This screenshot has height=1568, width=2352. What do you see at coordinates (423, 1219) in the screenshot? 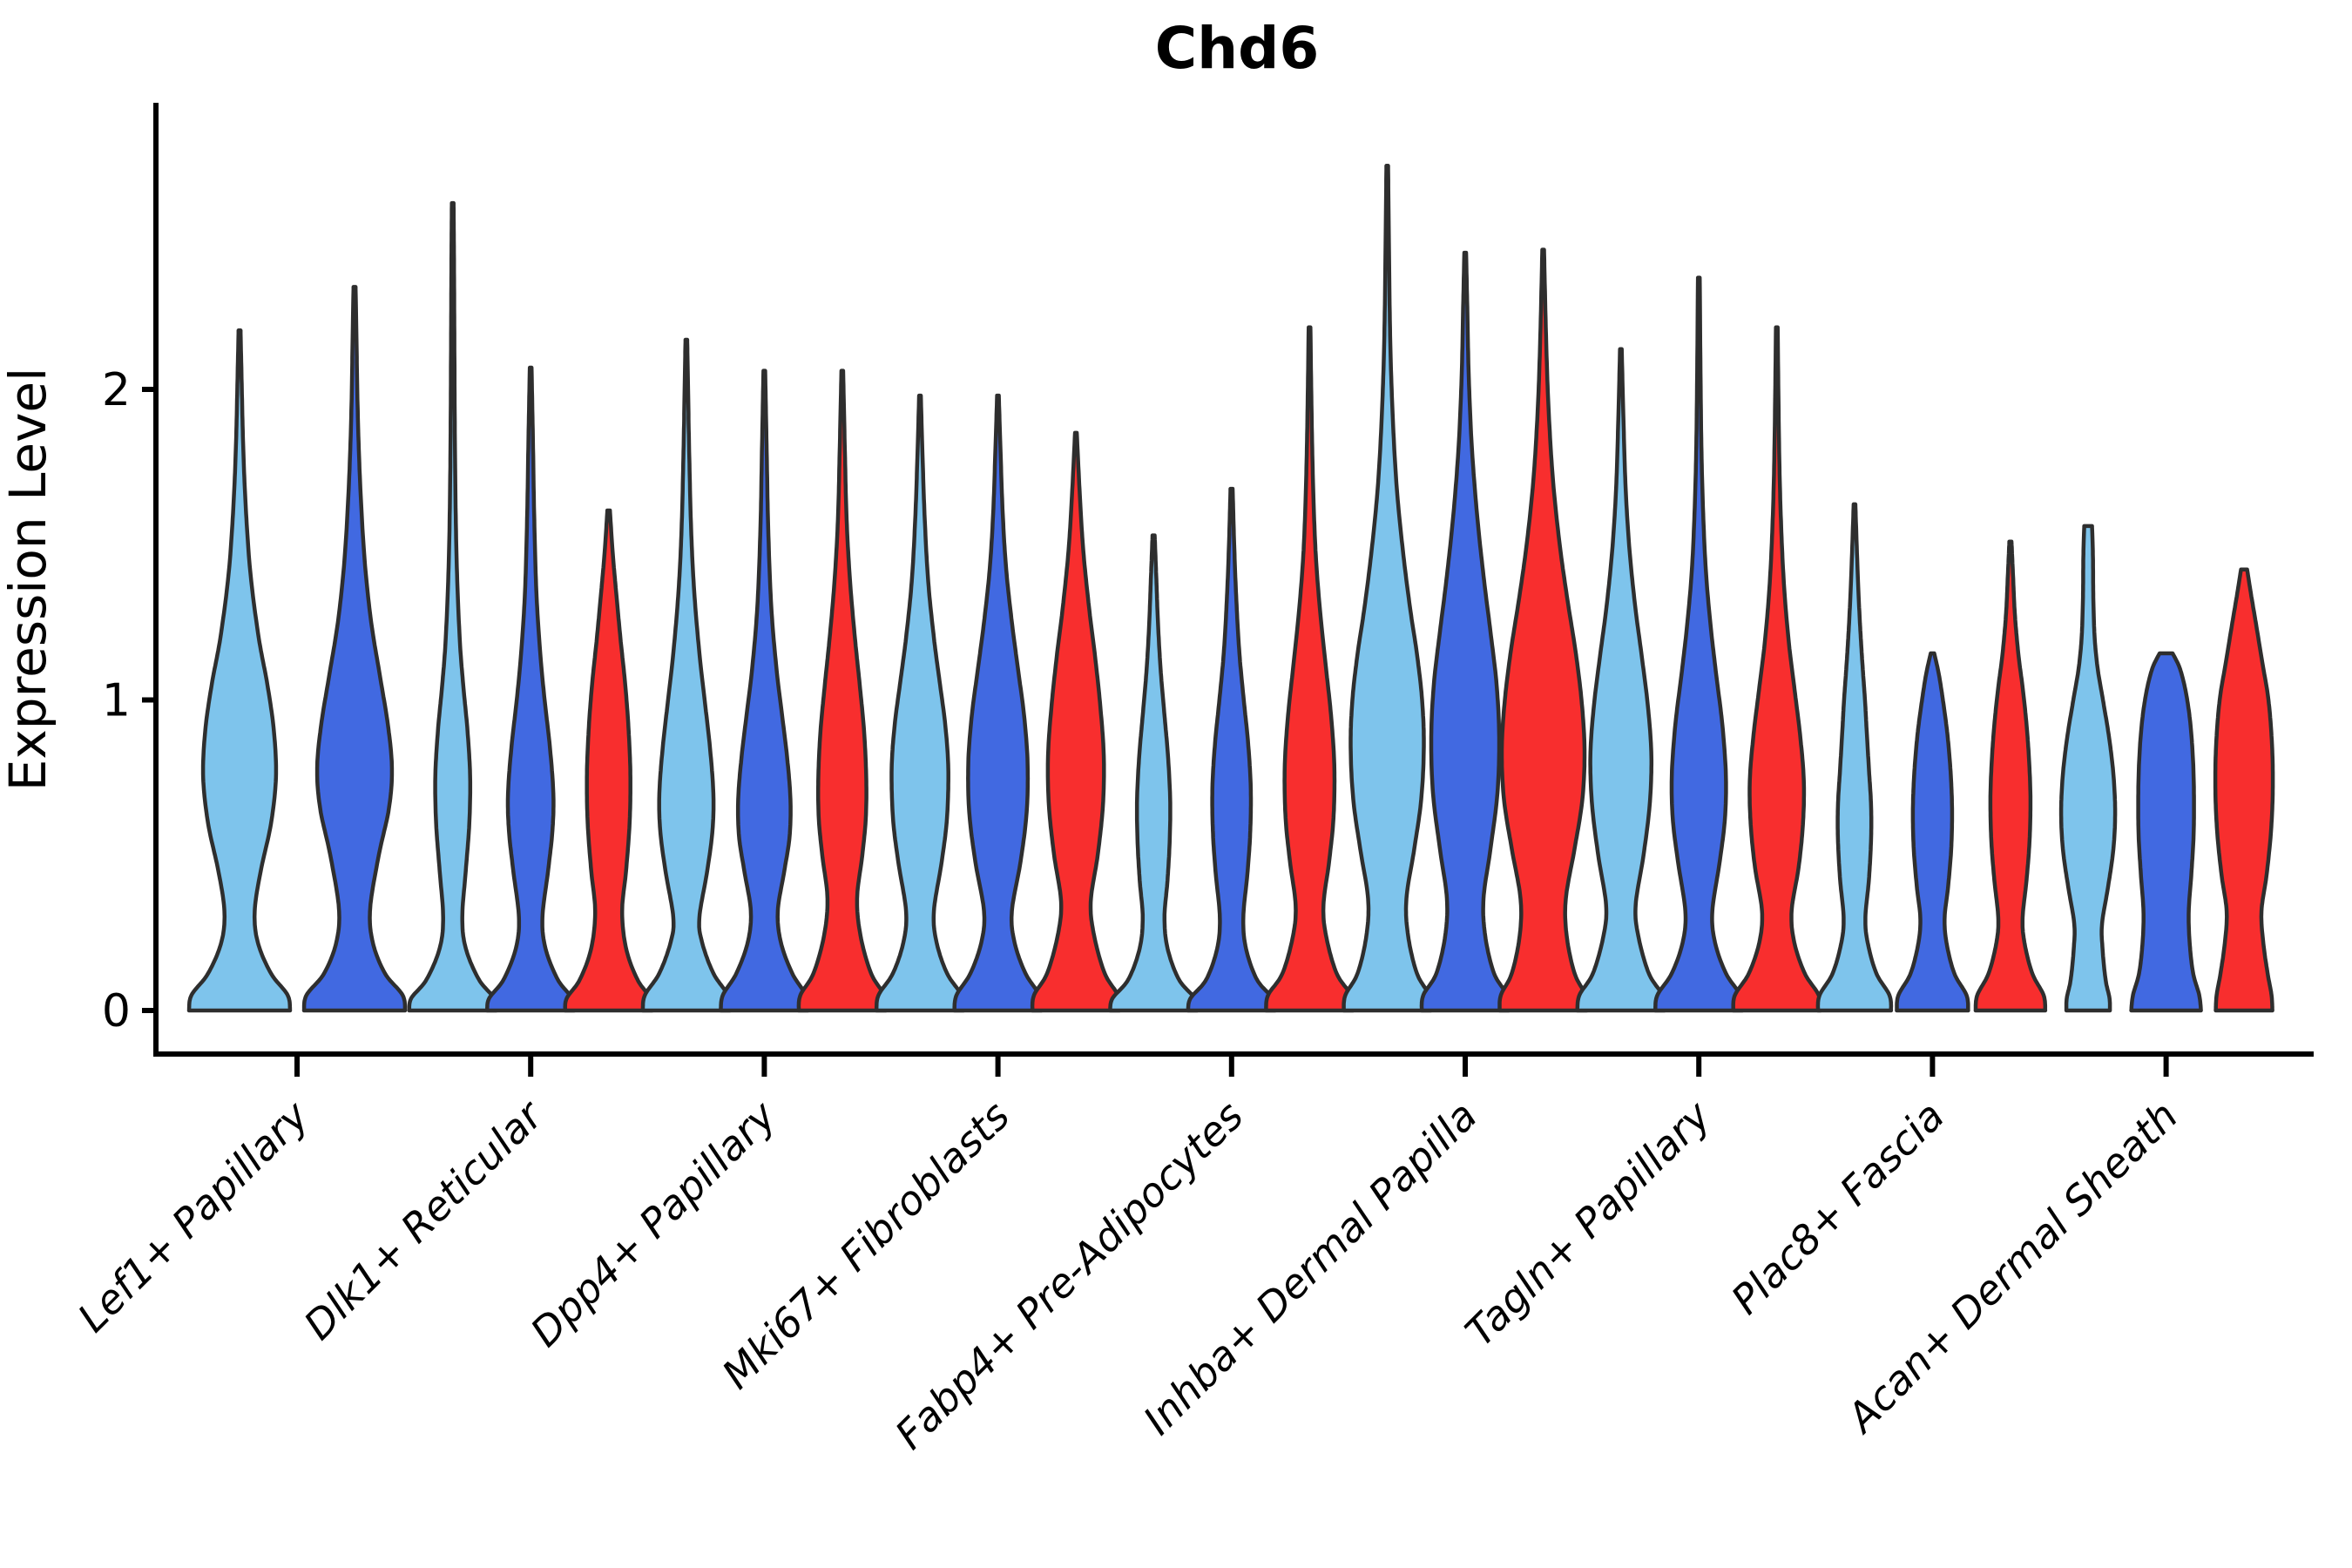
I see `x-tick-label: Dlk1+ Reticular` at bounding box center [423, 1219].